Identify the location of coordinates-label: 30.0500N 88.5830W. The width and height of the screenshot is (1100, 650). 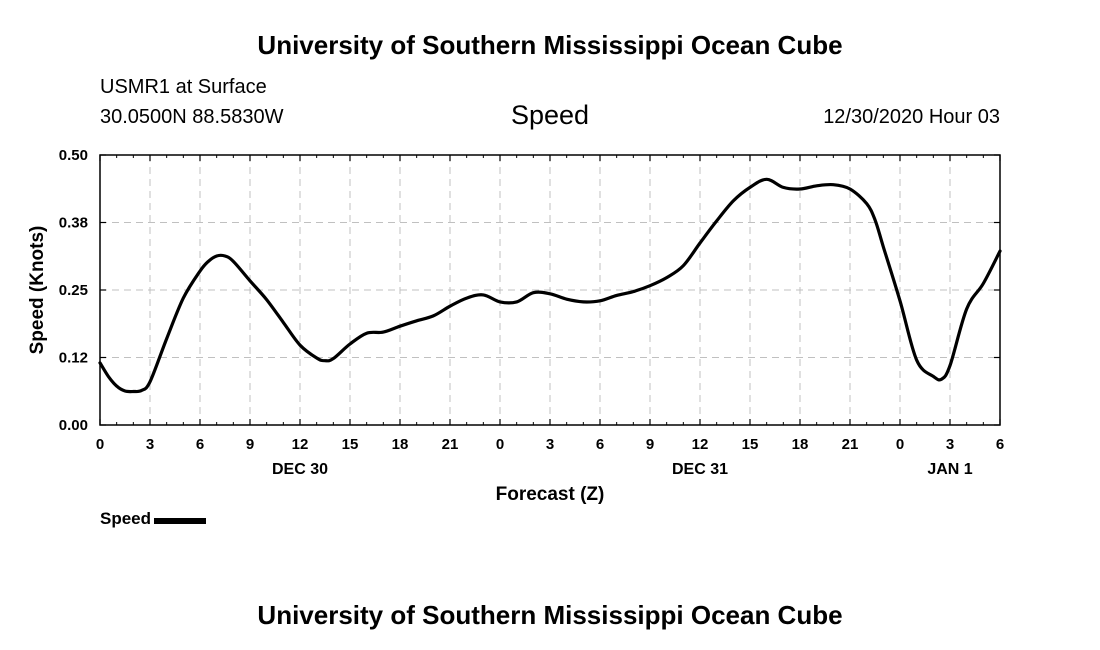
(192, 117).